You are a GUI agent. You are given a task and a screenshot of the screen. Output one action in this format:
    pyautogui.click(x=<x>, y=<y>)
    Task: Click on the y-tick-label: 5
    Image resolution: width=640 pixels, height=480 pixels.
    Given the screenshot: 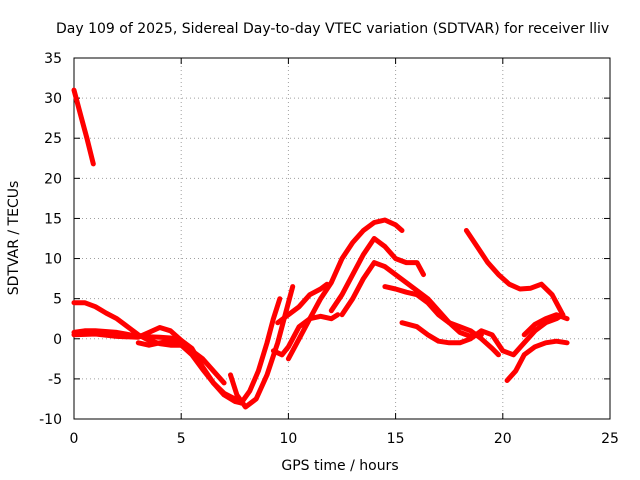 What is the action you would take?
    pyautogui.click(x=57, y=300)
    